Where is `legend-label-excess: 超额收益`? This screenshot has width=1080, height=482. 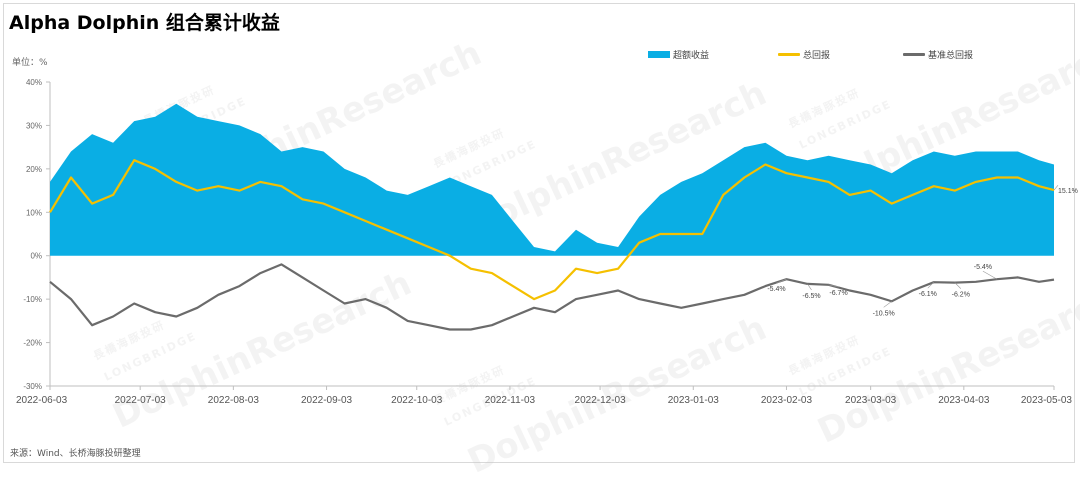 legend-label-excess: 超额收益 is located at coordinates (691, 56).